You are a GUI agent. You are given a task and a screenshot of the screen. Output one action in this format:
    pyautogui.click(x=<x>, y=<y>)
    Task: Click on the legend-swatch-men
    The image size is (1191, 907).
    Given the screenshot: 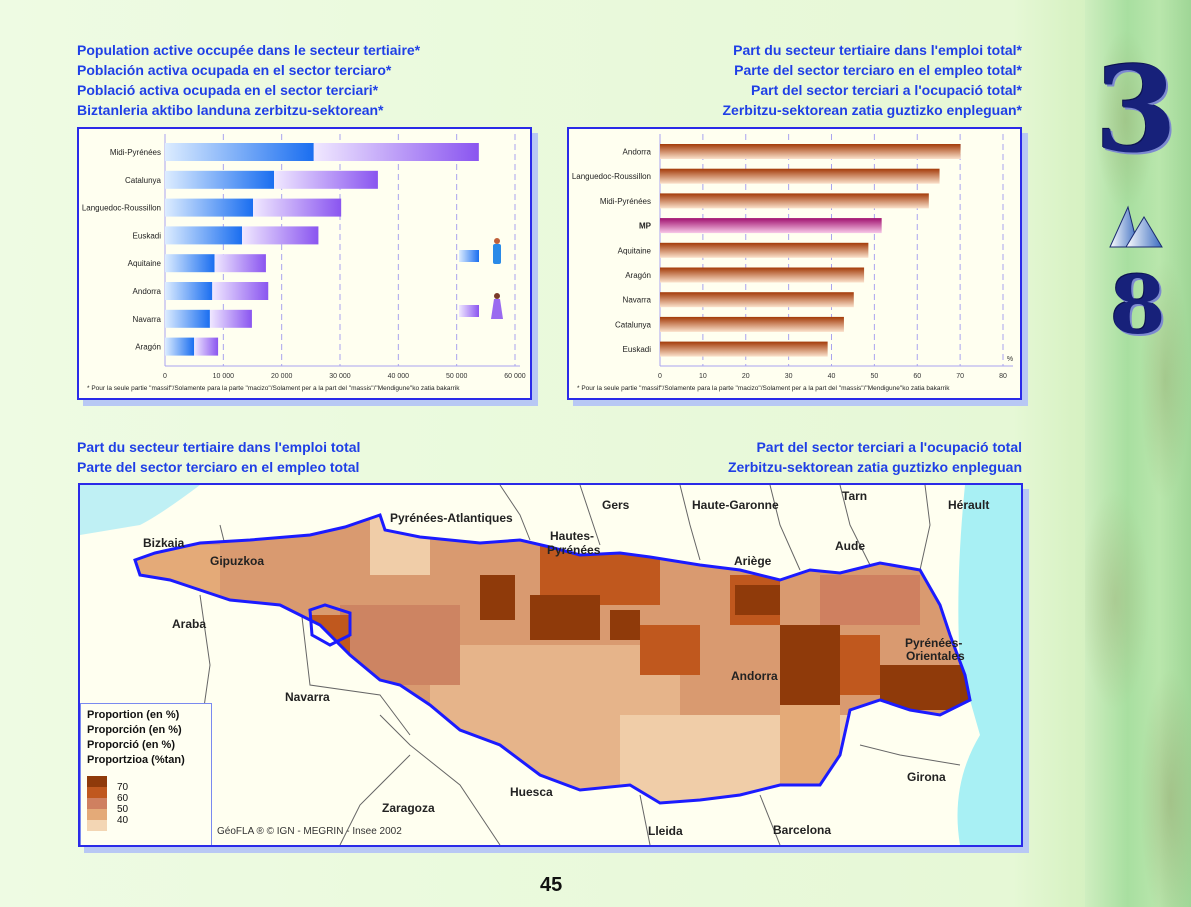 What is the action you would take?
    pyautogui.click(x=469, y=256)
    